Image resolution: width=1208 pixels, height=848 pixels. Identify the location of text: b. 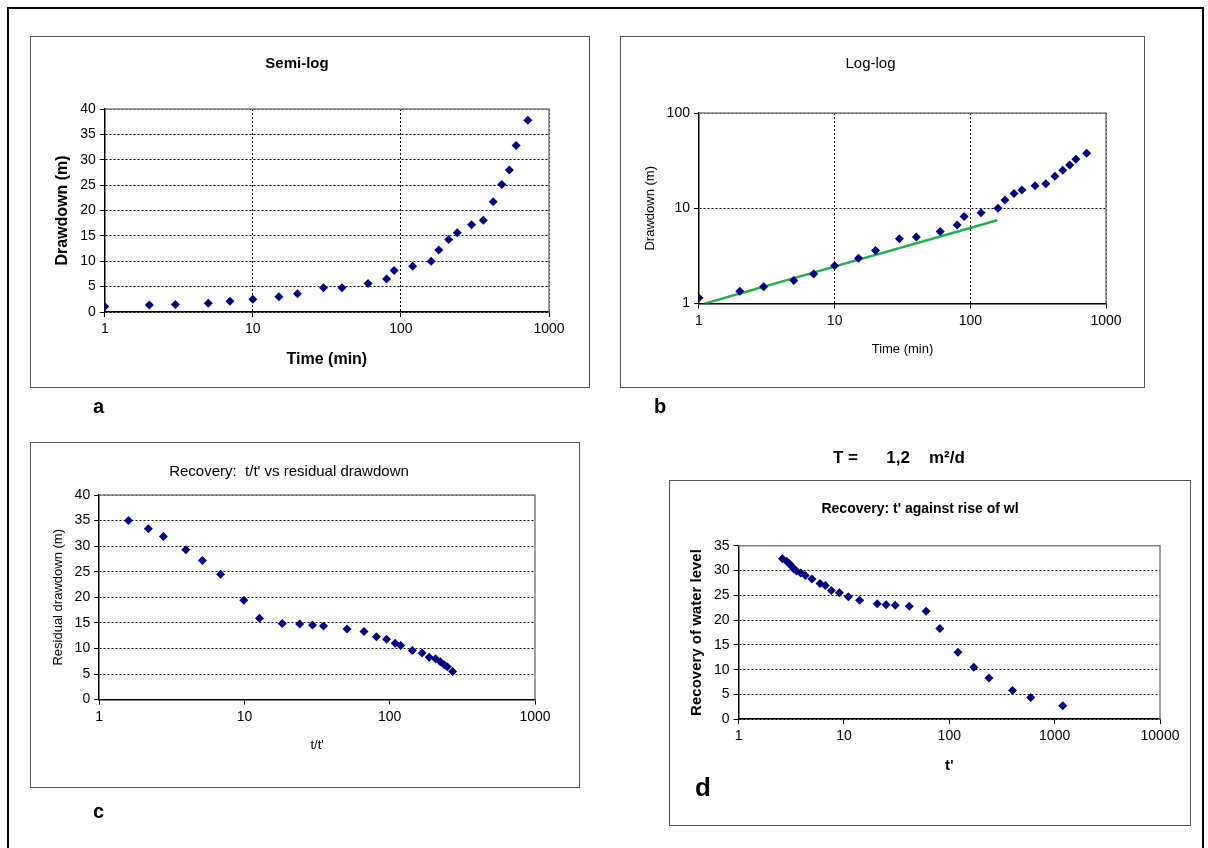
(660, 406).